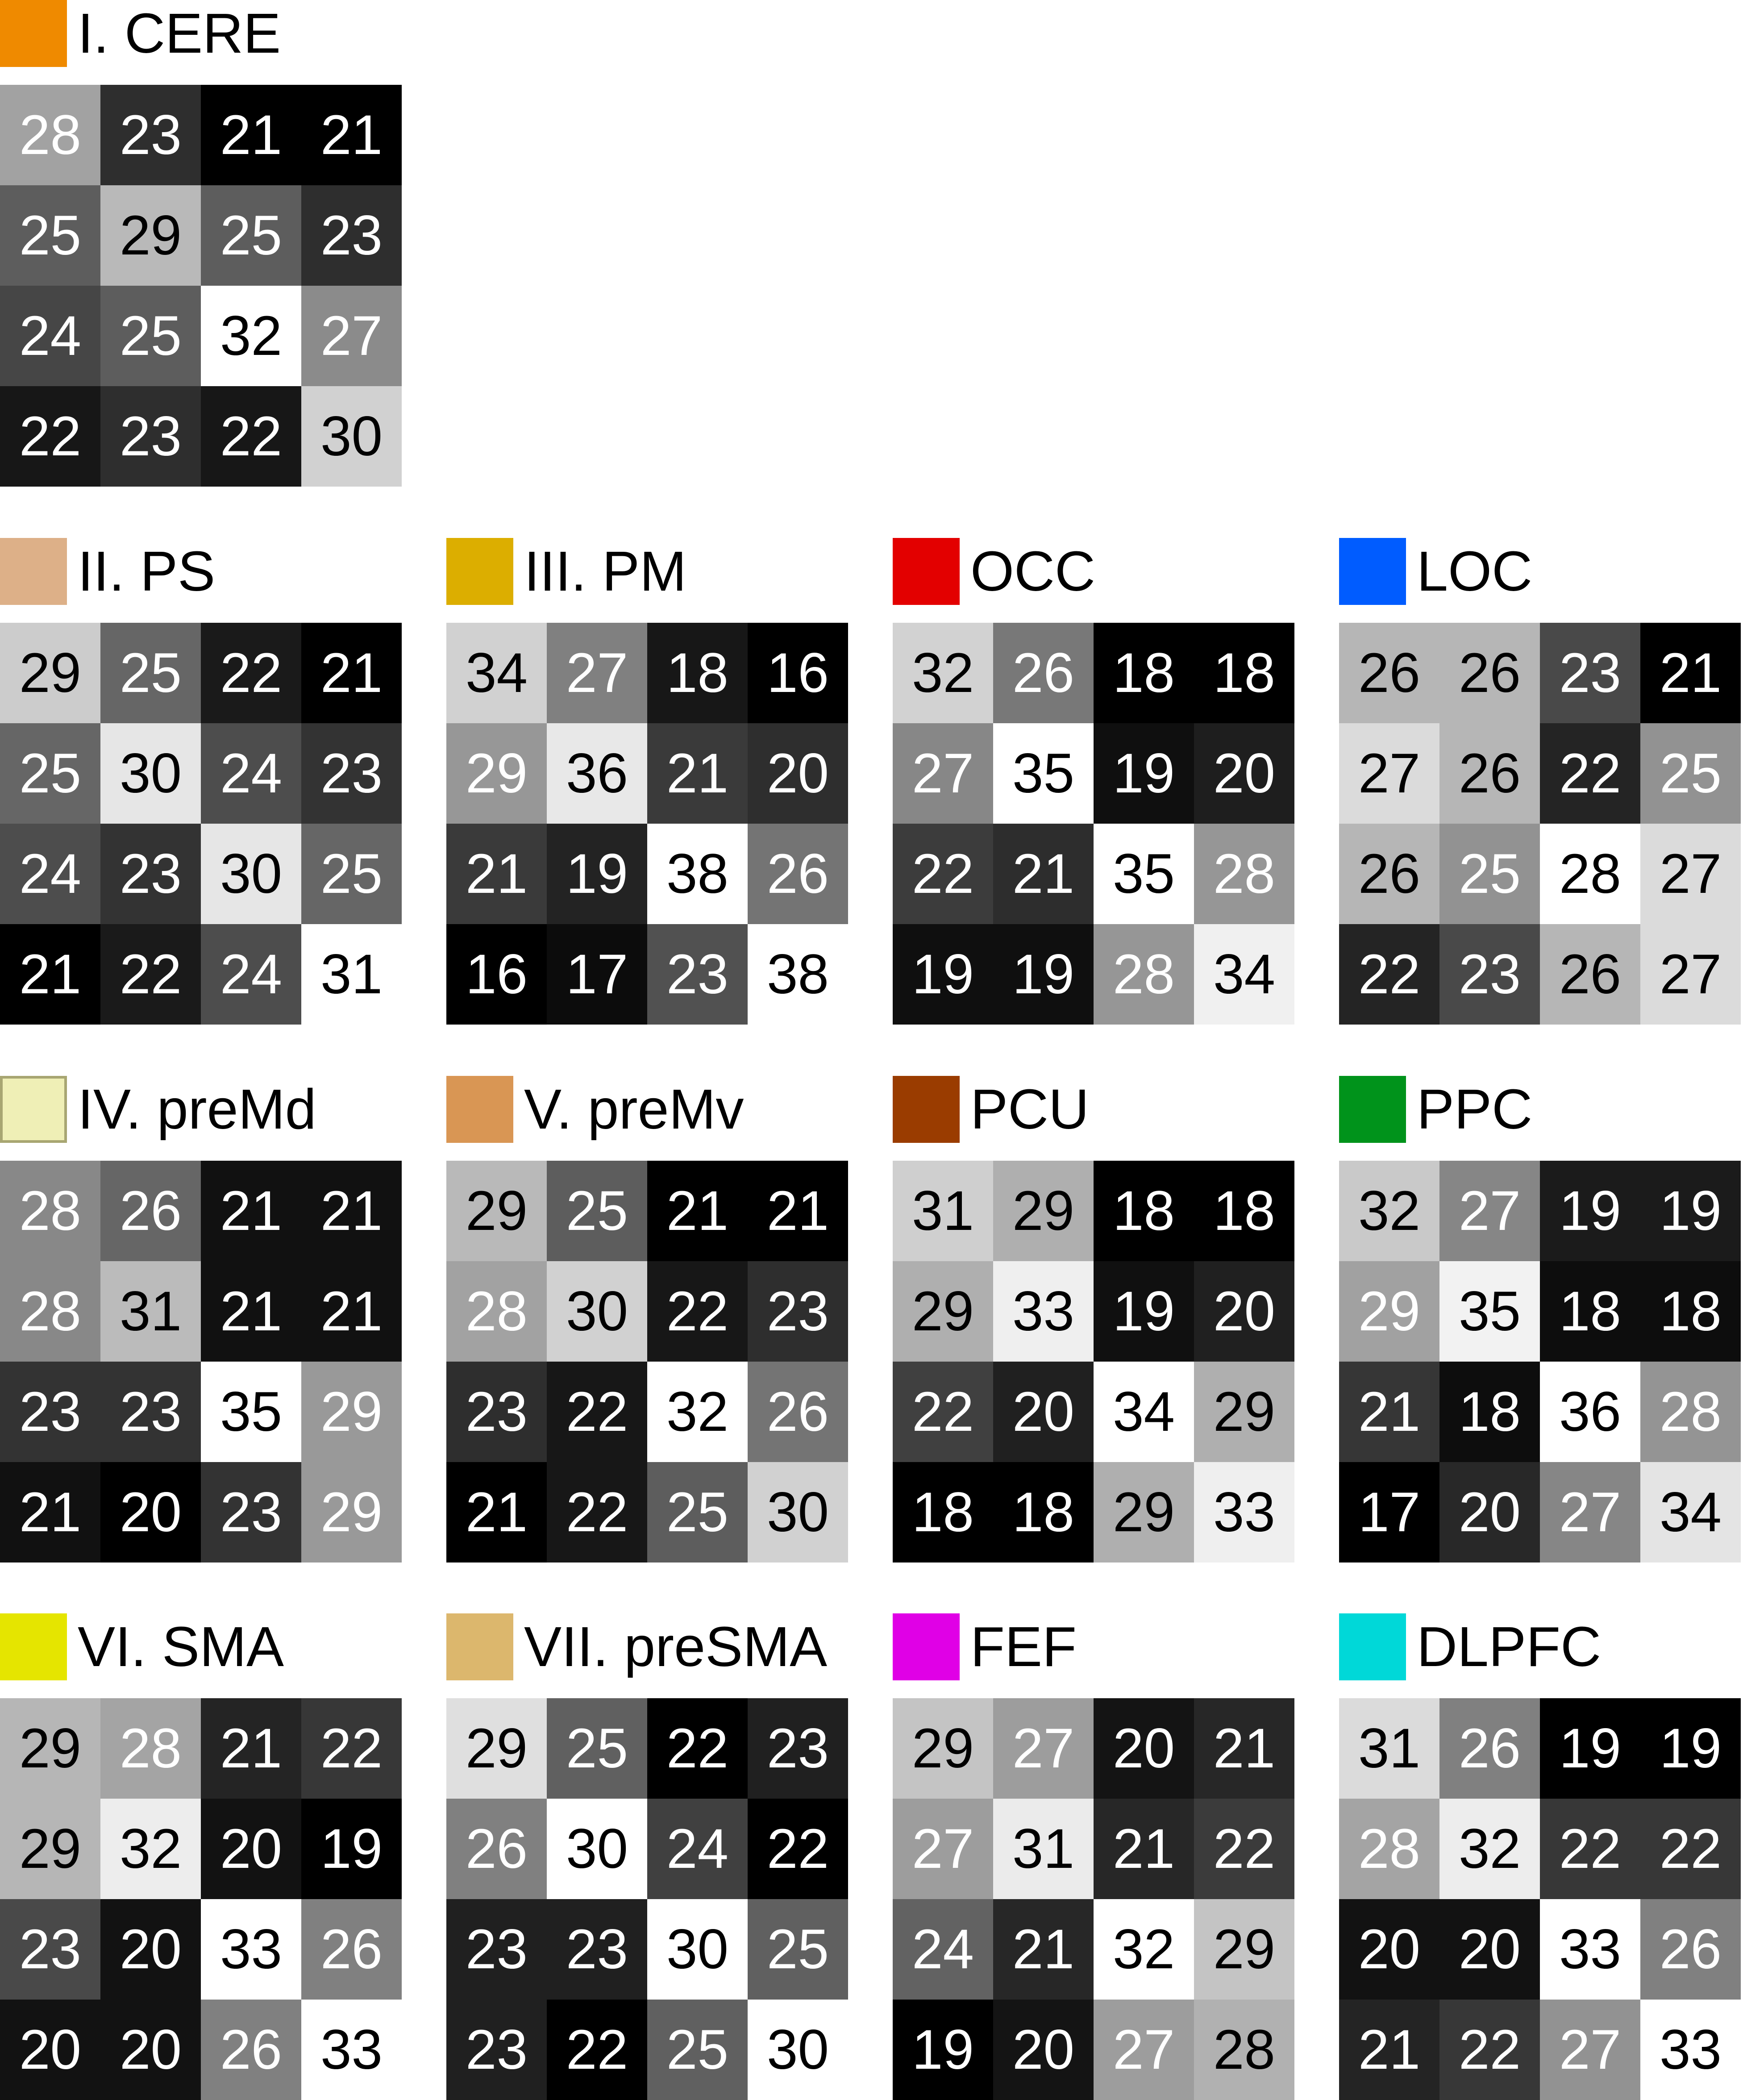  Describe the element at coordinates (1389, 1512) in the screenshot. I see `heatmap-cell: 17` at that location.